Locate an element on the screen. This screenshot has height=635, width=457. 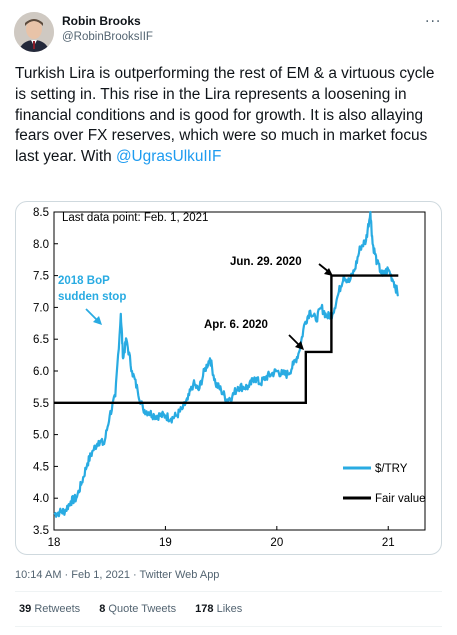
avatar is located at coordinates (34, 32).